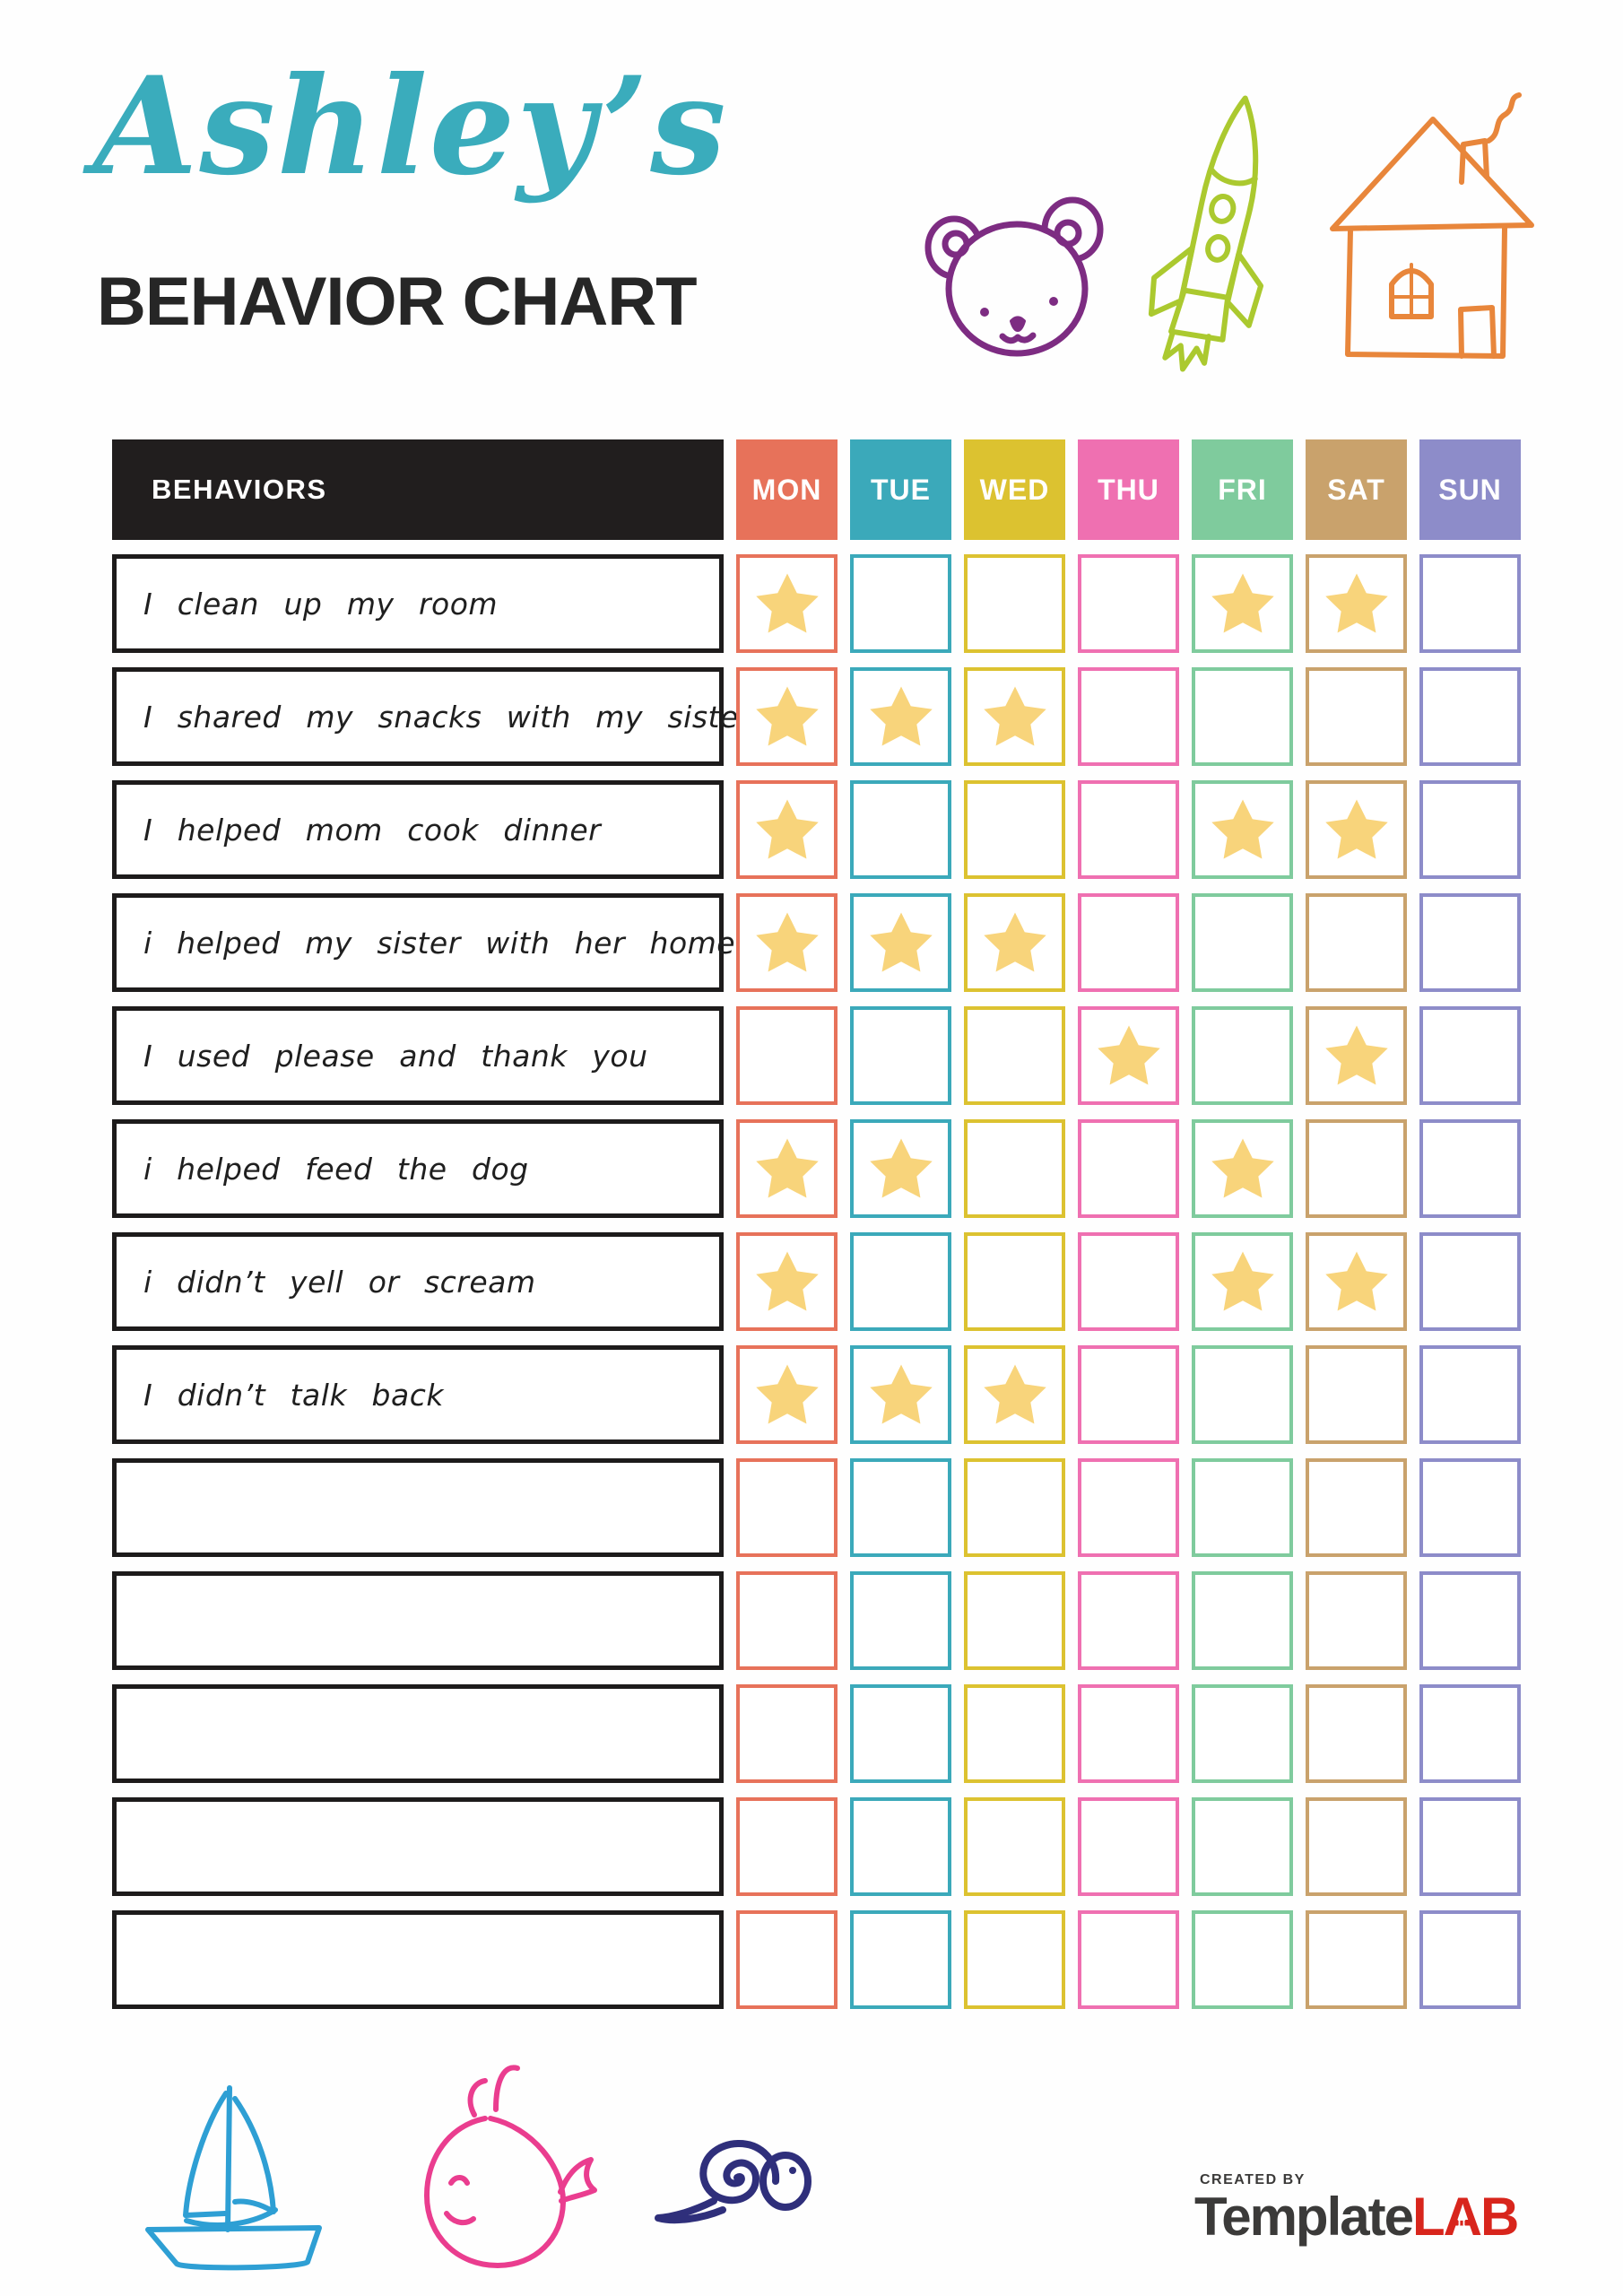 Image resolution: width=1623 pixels, height=2296 pixels. I want to click on behavior-label-box: I didn’t talk back, so click(418, 1394).